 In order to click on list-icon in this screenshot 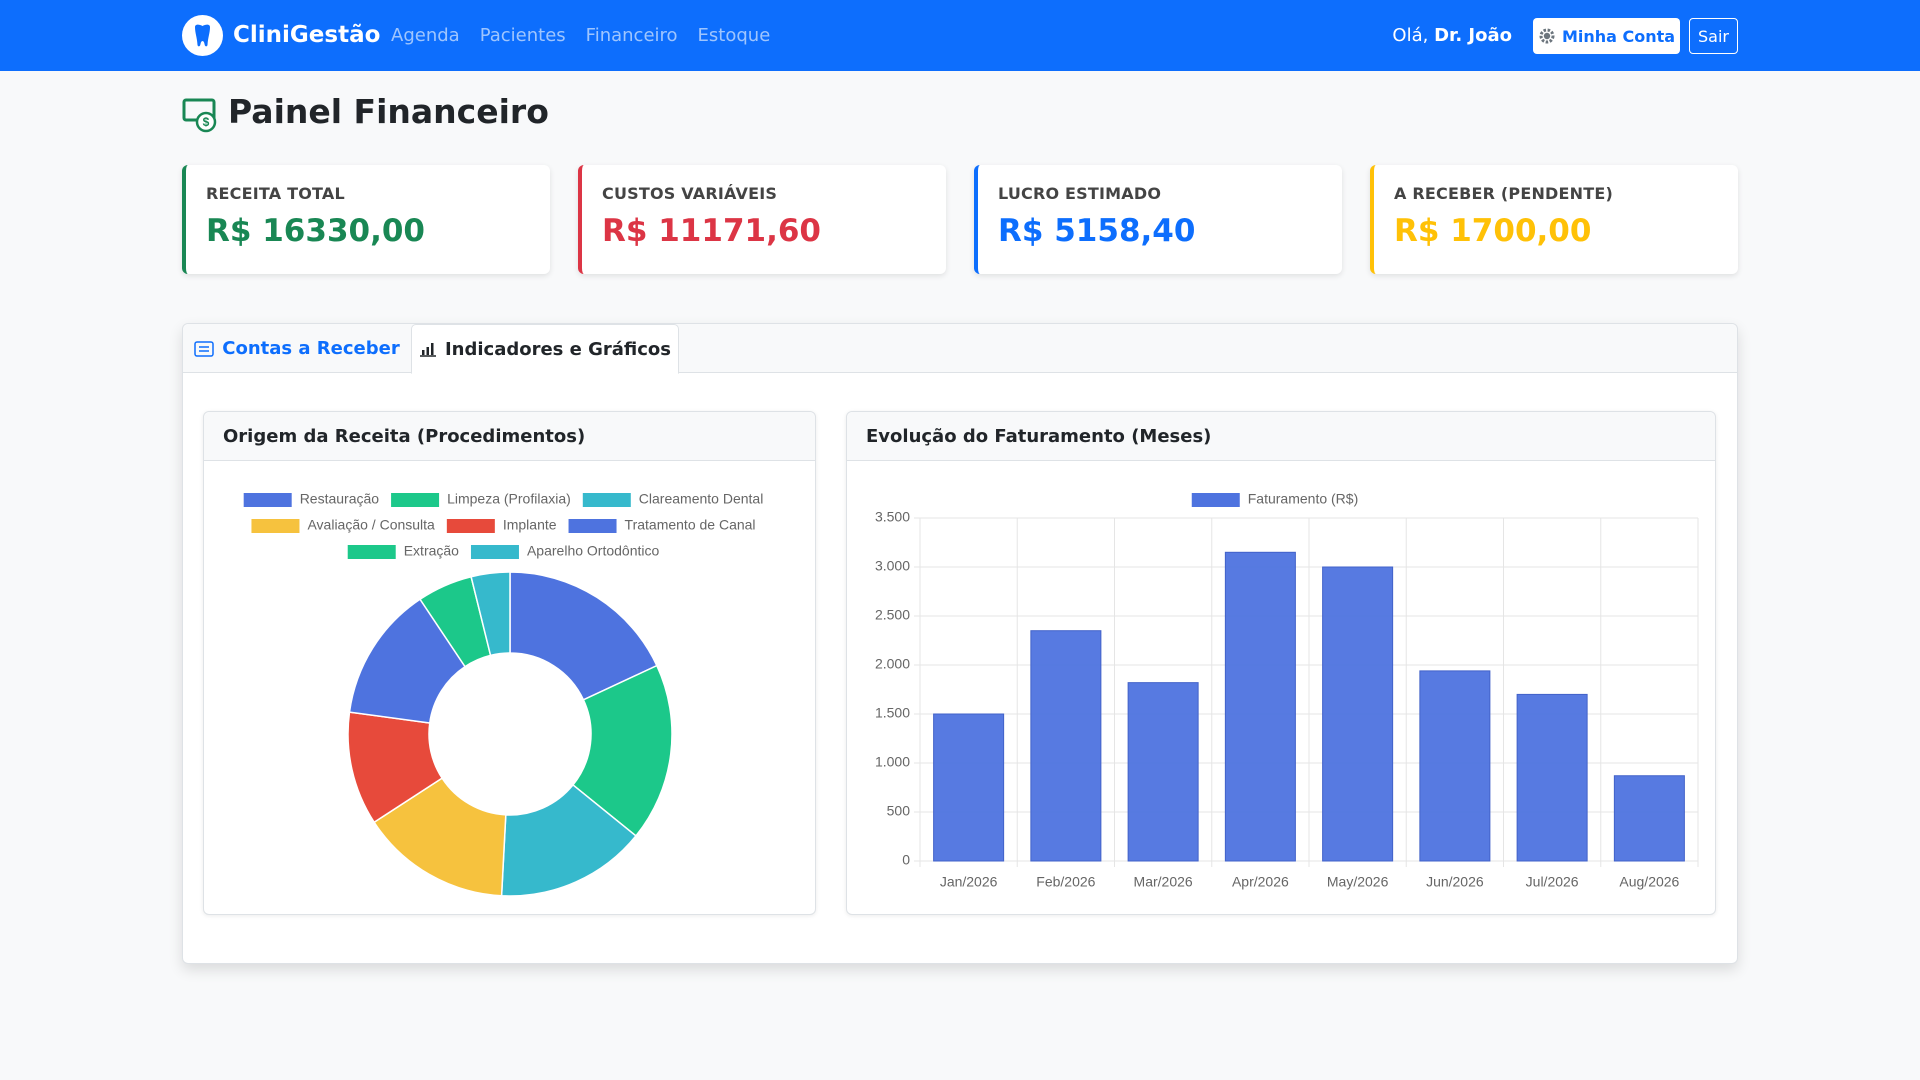, I will do `click(204, 348)`.